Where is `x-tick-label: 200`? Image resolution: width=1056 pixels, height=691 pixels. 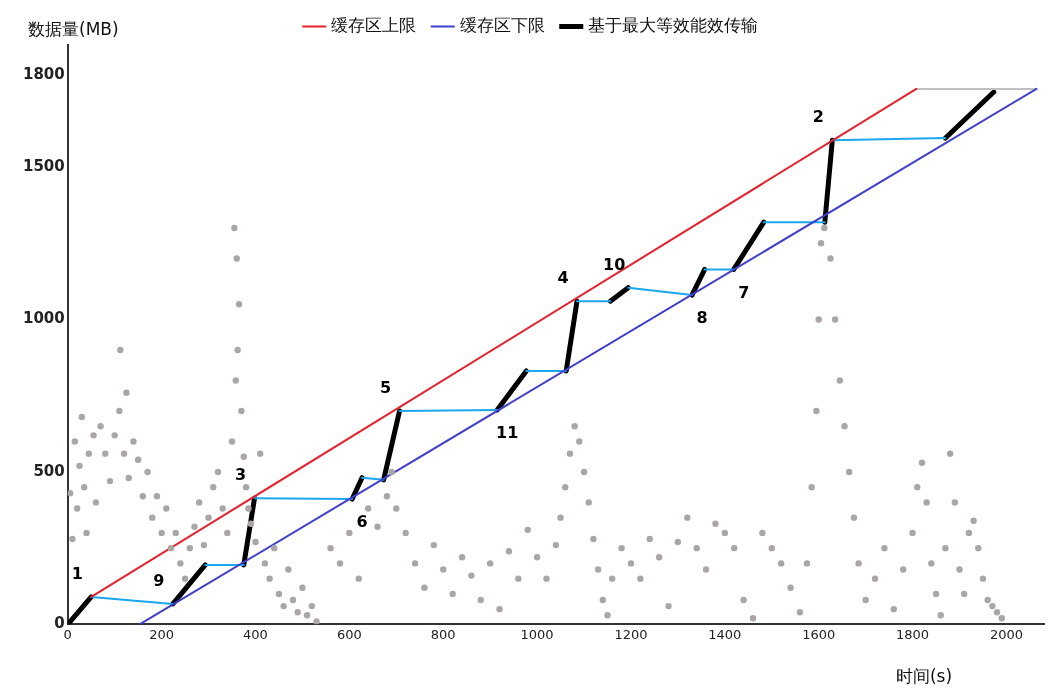
x-tick-label: 200 is located at coordinates (162, 634).